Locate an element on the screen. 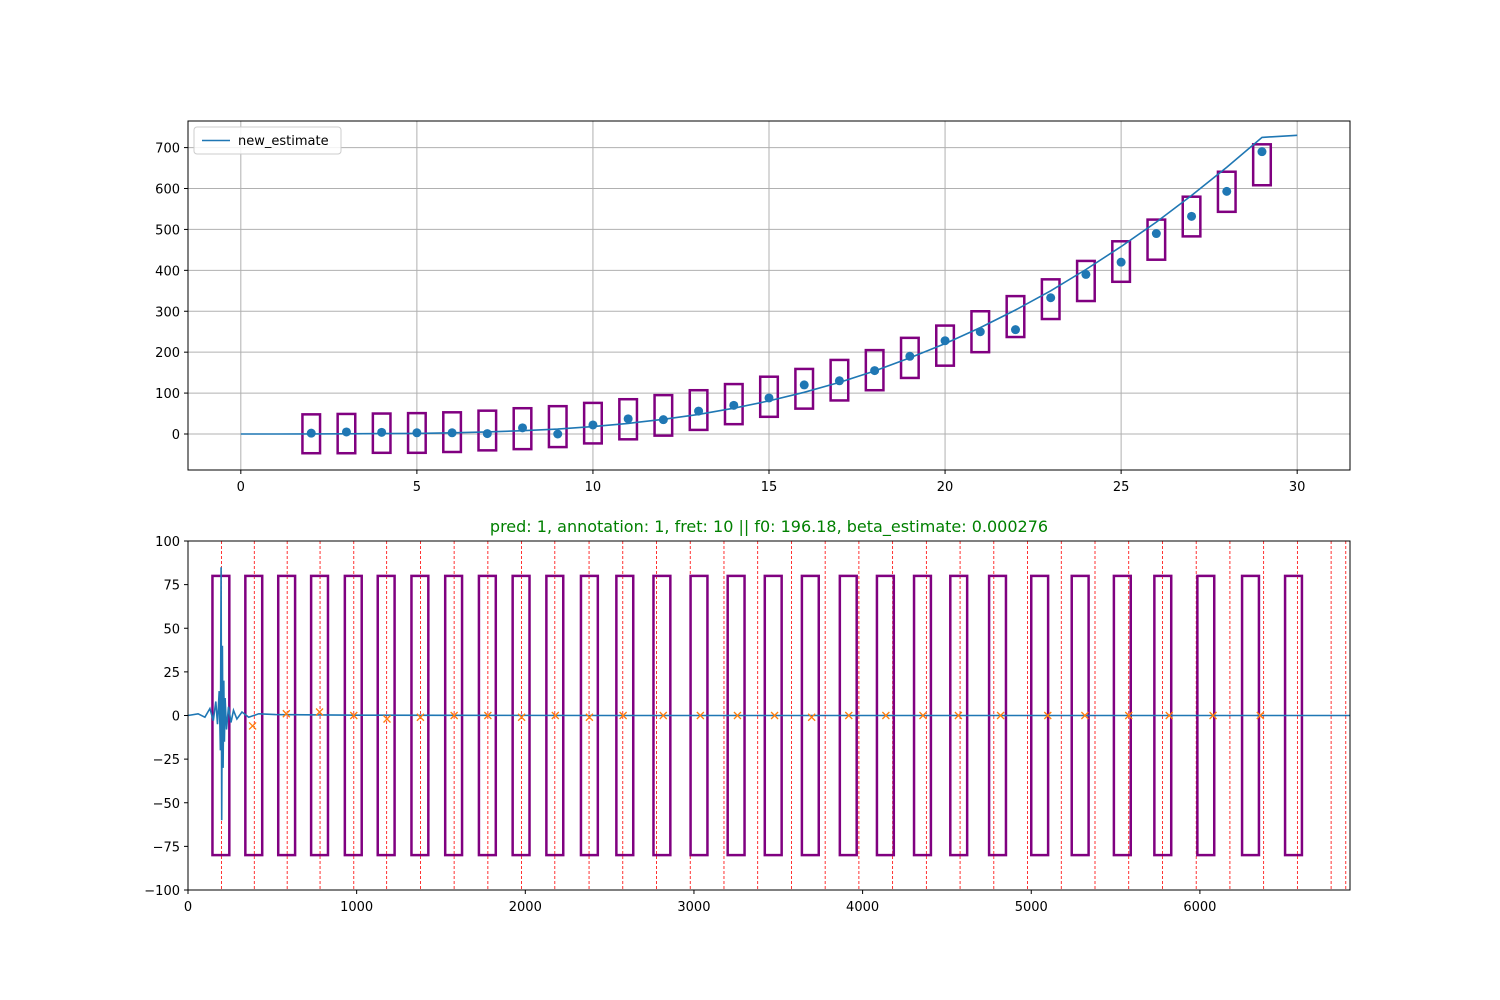 This screenshot has height=1000, width=1500. x-tick-label: 30 is located at coordinates (1297, 487).